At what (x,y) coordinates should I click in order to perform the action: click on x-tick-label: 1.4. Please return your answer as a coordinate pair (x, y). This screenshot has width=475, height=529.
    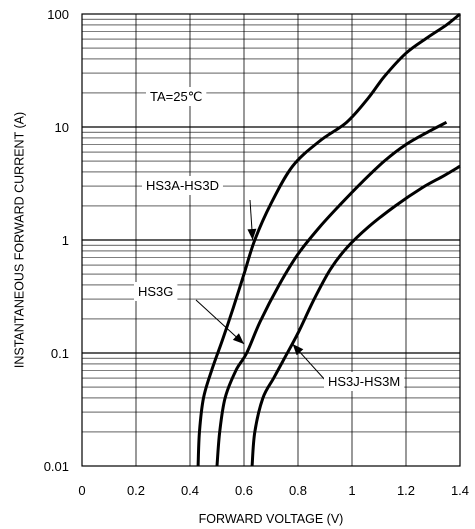
    Looking at the image, I should click on (460, 490).